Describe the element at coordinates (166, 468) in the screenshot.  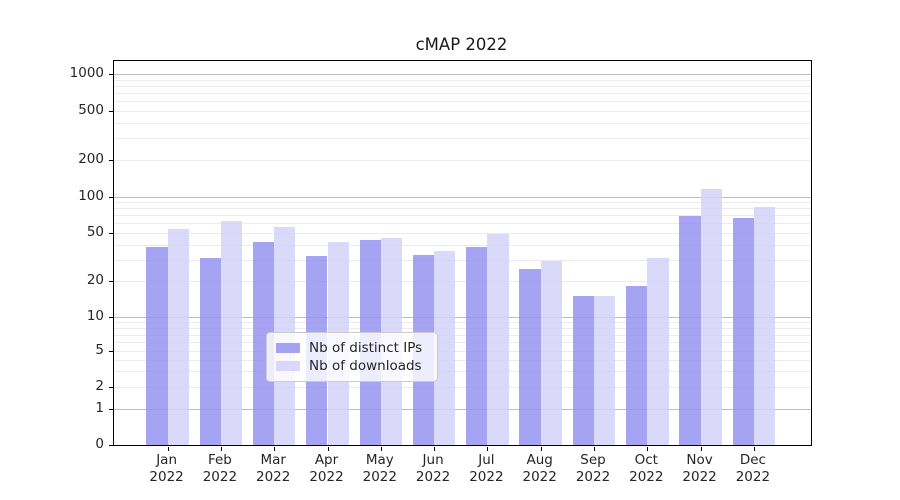
I see `x-tick-label: Jan 2022` at that location.